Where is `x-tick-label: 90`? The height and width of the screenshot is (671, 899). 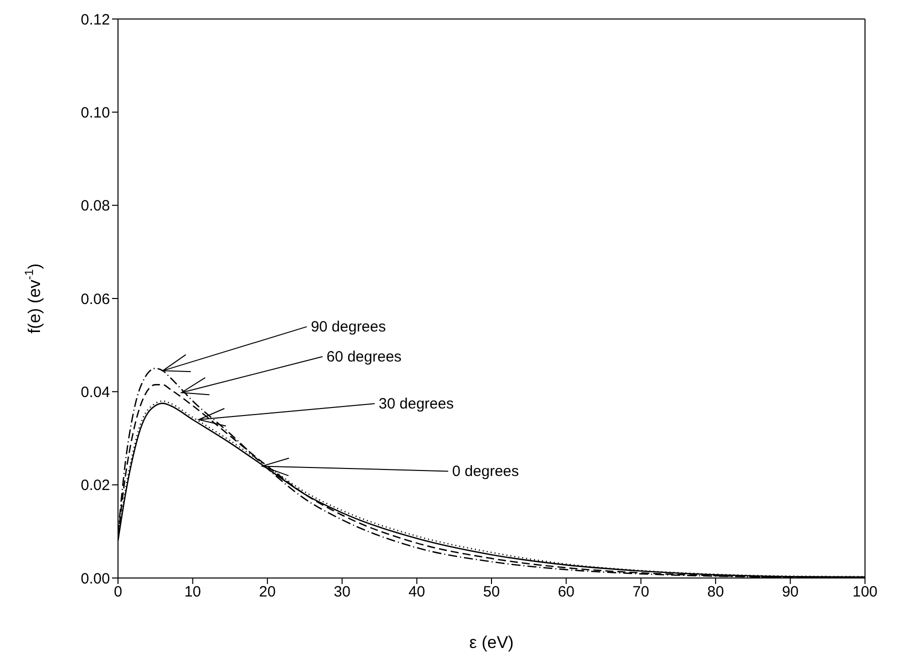 x-tick-label: 90 is located at coordinates (790, 592).